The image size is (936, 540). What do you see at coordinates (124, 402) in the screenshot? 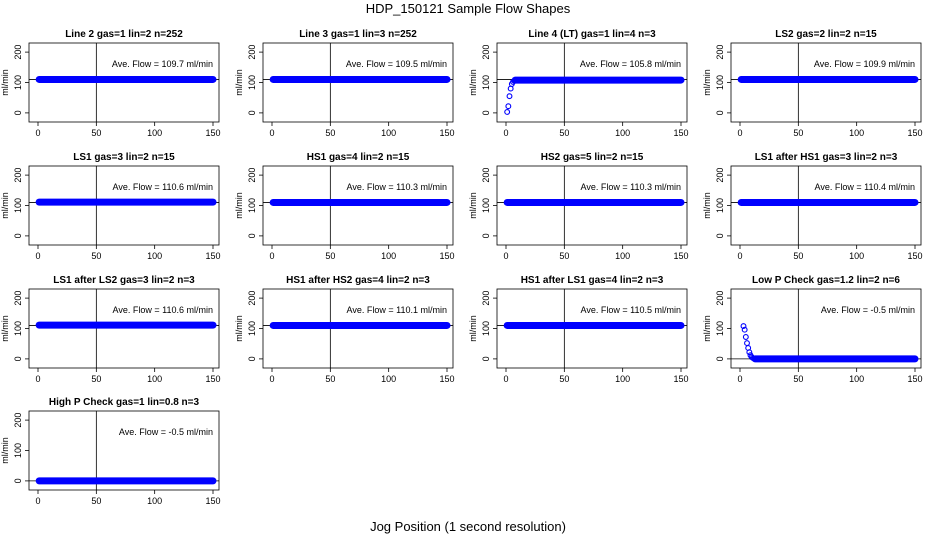
I see `panel-title: High P Check gas=1 lin=0.8 n=3` at bounding box center [124, 402].